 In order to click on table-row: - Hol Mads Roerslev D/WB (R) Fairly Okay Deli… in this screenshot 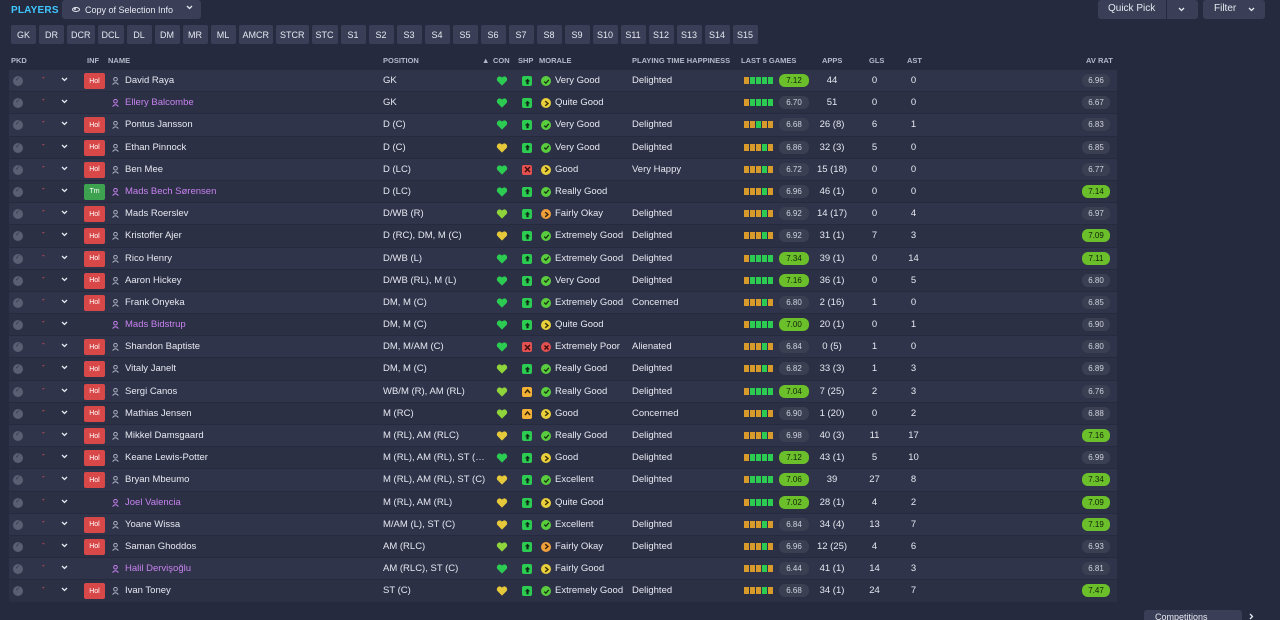, I will do `click(563, 214)`.